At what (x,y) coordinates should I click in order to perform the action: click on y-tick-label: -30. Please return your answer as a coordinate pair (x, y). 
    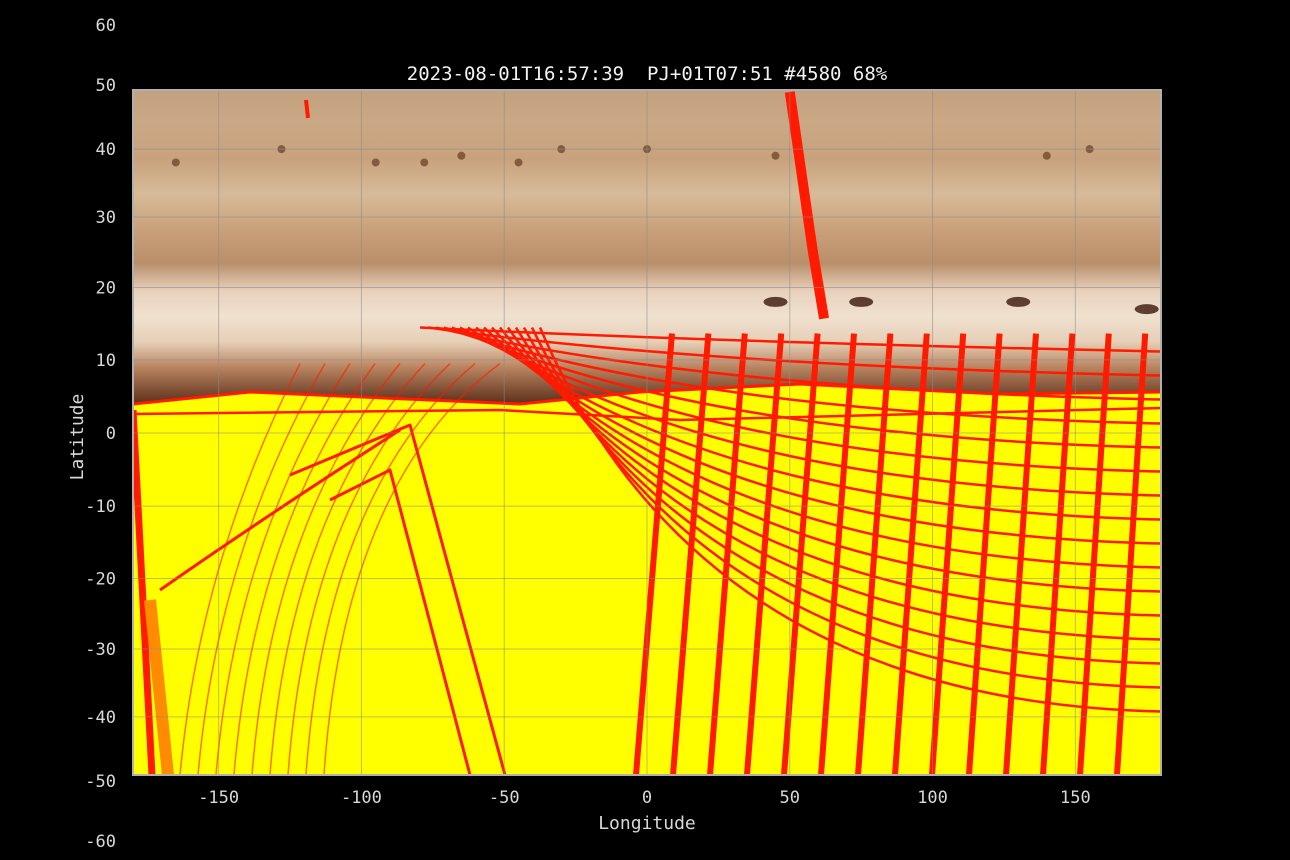
    Looking at the image, I should click on (100, 650).